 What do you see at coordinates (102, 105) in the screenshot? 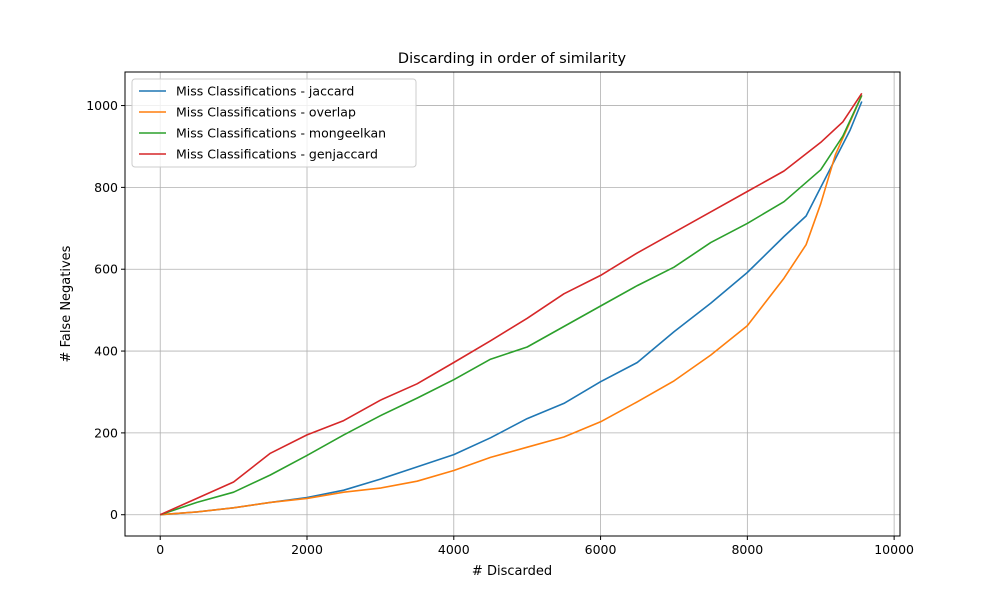
I see `y-tick-label: 1000` at bounding box center [102, 105].